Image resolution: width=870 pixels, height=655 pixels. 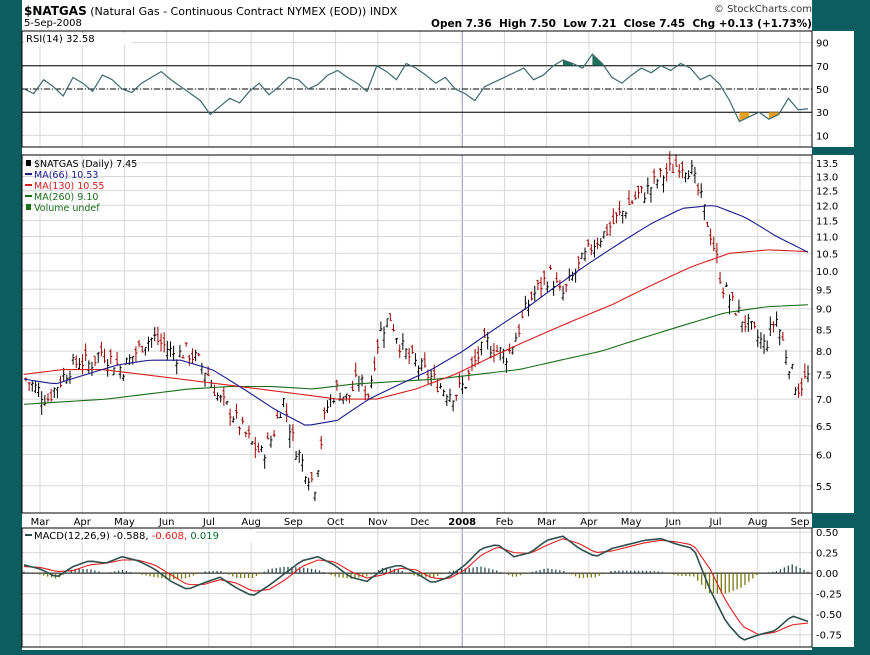 I want to click on price-tick-label: 11.0, so click(x=827, y=238).